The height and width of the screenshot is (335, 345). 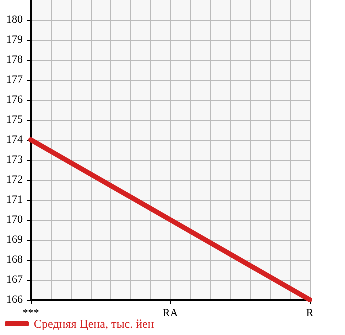 I want to click on x-tick-label: ***, so click(x=31, y=314).